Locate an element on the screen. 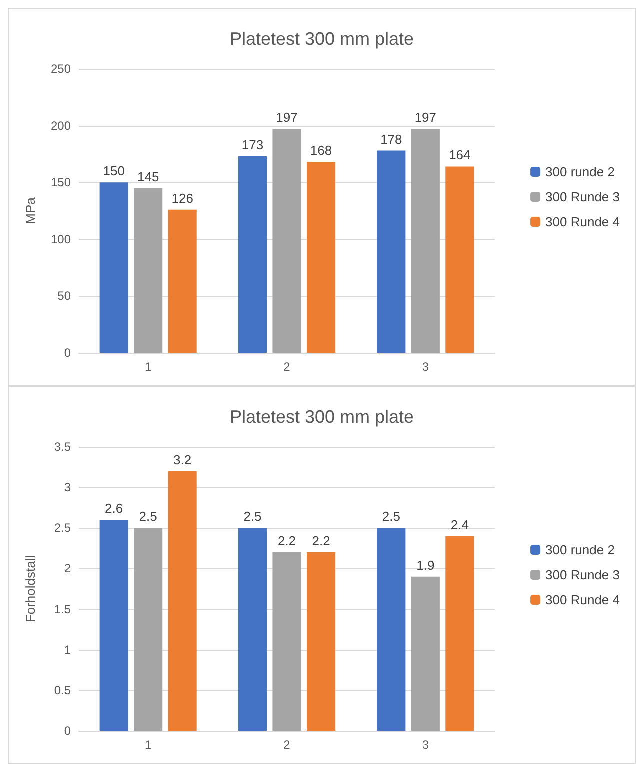 Image resolution: width=644 pixels, height=771 pixels. y-tick-label: 0.5 is located at coordinates (63, 690).